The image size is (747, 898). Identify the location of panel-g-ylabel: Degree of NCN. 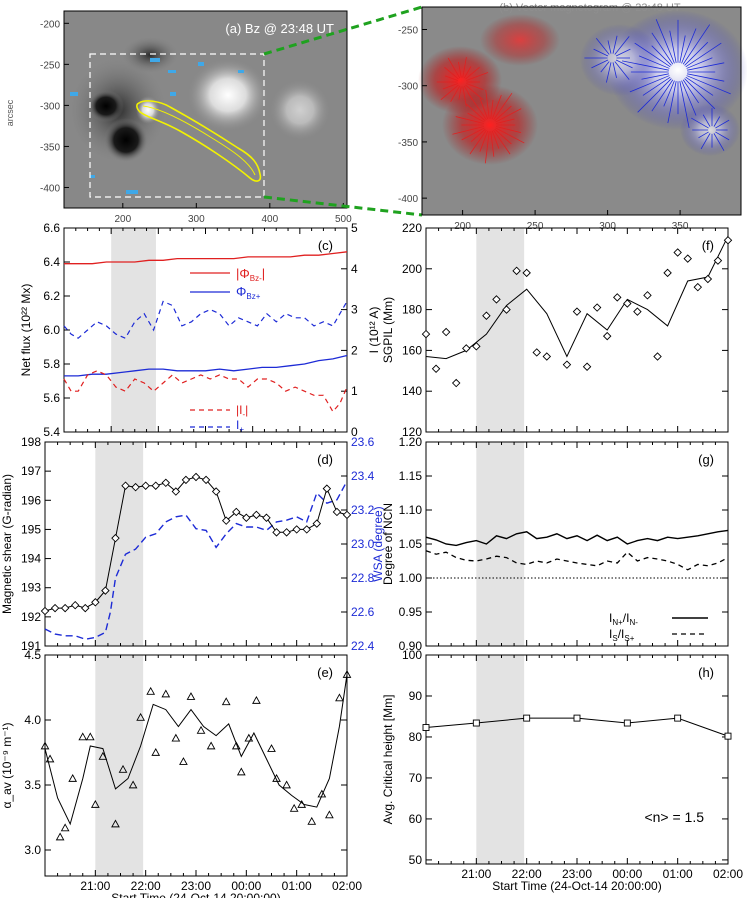
(388, 544).